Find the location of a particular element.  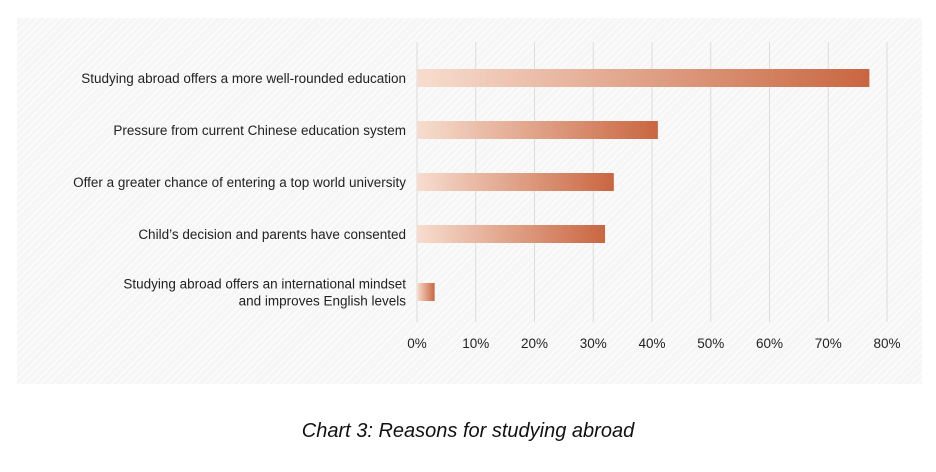

x-tick-label: 70% is located at coordinates (828, 343).